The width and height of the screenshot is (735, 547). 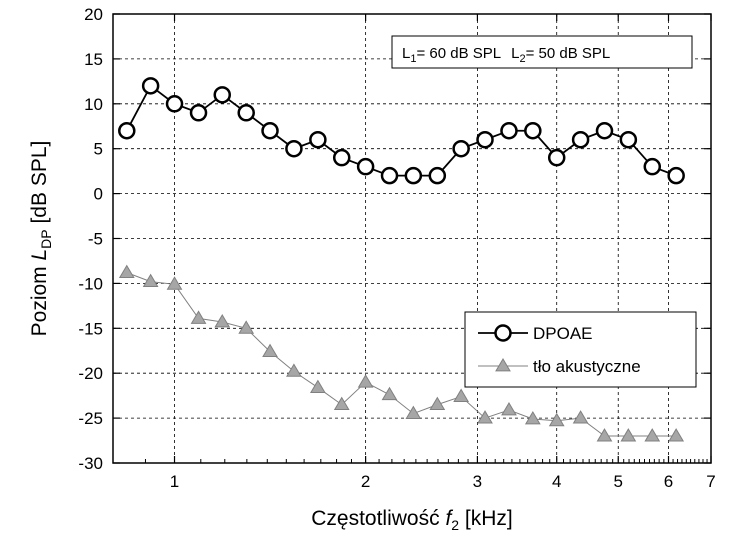 I want to click on y-axis-label-text: Poziom, so click(x=39, y=299).